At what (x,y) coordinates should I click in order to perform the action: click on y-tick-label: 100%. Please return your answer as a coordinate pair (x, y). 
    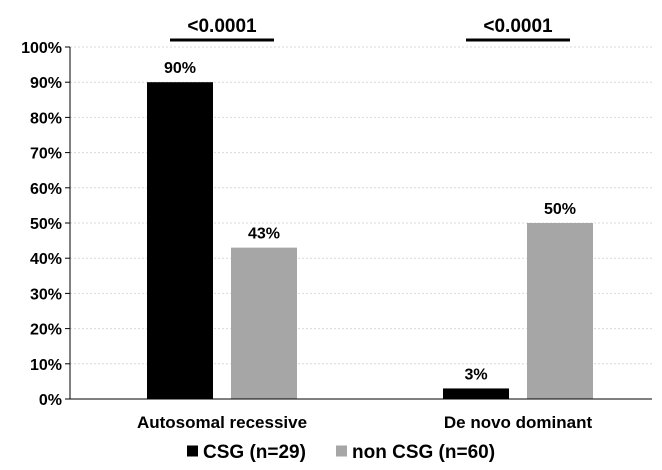
    Looking at the image, I should click on (41, 48).